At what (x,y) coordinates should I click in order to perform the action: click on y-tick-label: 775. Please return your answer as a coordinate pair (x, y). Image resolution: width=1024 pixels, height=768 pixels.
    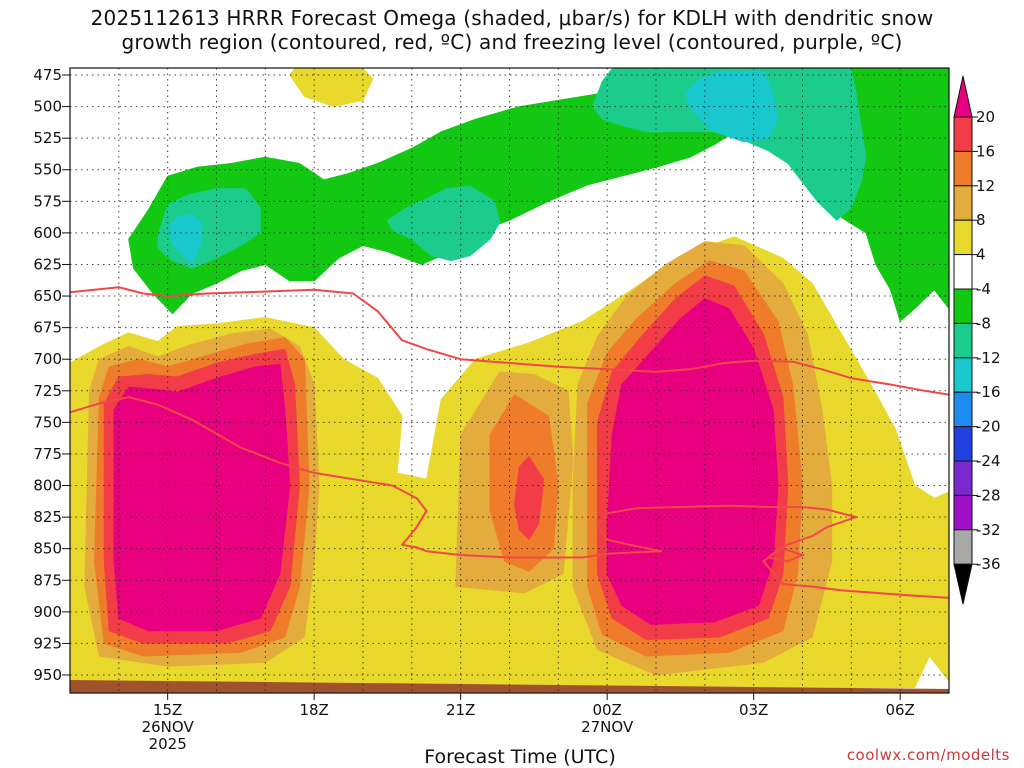
    Looking at the image, I should click on (47, 454).